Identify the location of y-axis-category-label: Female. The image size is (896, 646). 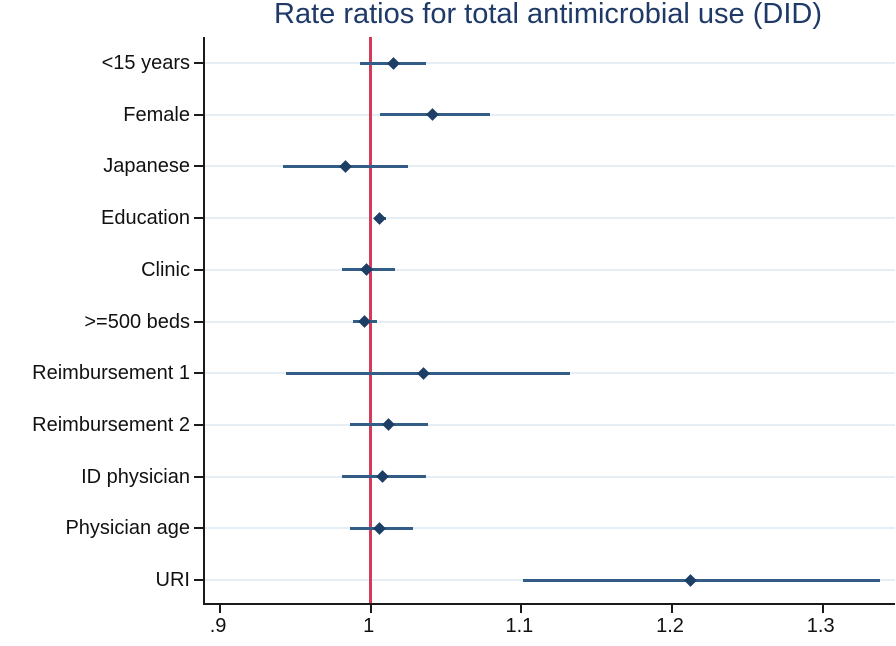
(156, 114).